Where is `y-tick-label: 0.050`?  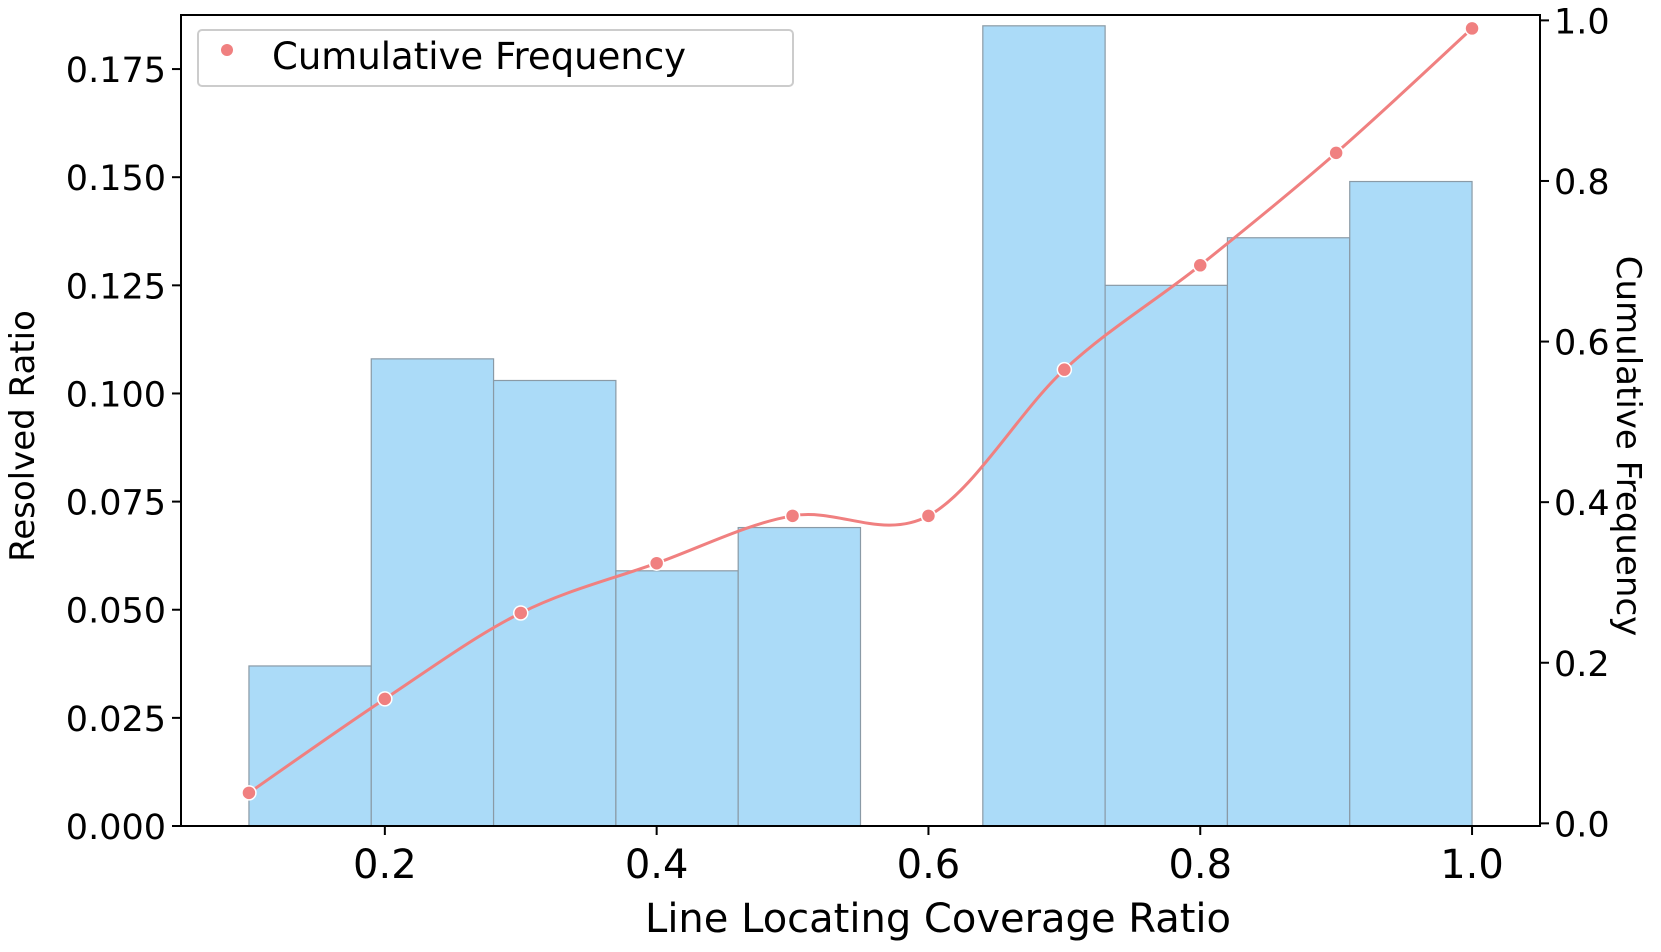 y-tick-label: 0.050 is located at coordinates (116, 612).